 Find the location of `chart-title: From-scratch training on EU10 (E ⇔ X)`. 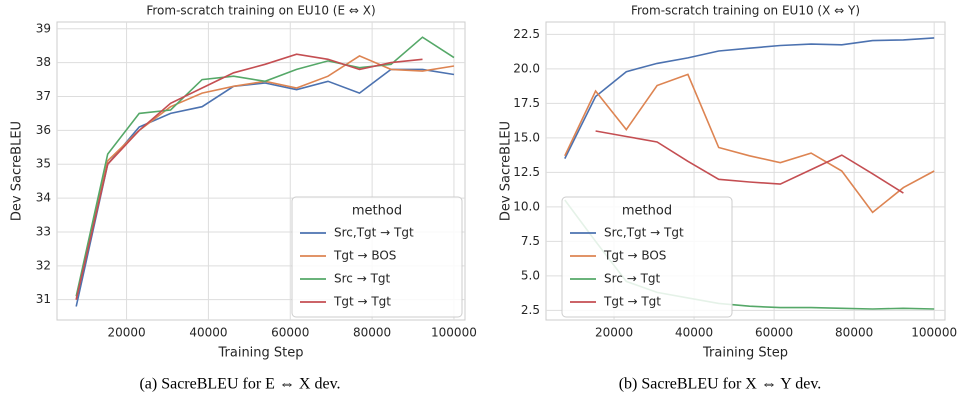

chart-title: From-scratch training on EU10 (E ⇔ X) is located at coordinates (260, 11).